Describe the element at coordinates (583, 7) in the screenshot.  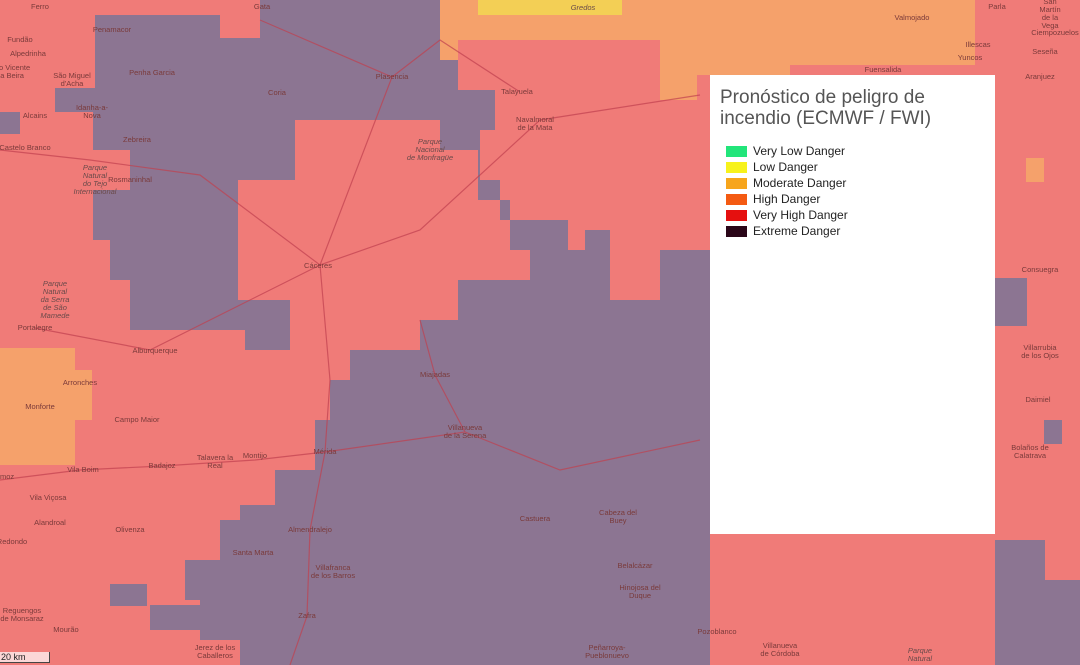
I see `place-label: Gredos` at that location.